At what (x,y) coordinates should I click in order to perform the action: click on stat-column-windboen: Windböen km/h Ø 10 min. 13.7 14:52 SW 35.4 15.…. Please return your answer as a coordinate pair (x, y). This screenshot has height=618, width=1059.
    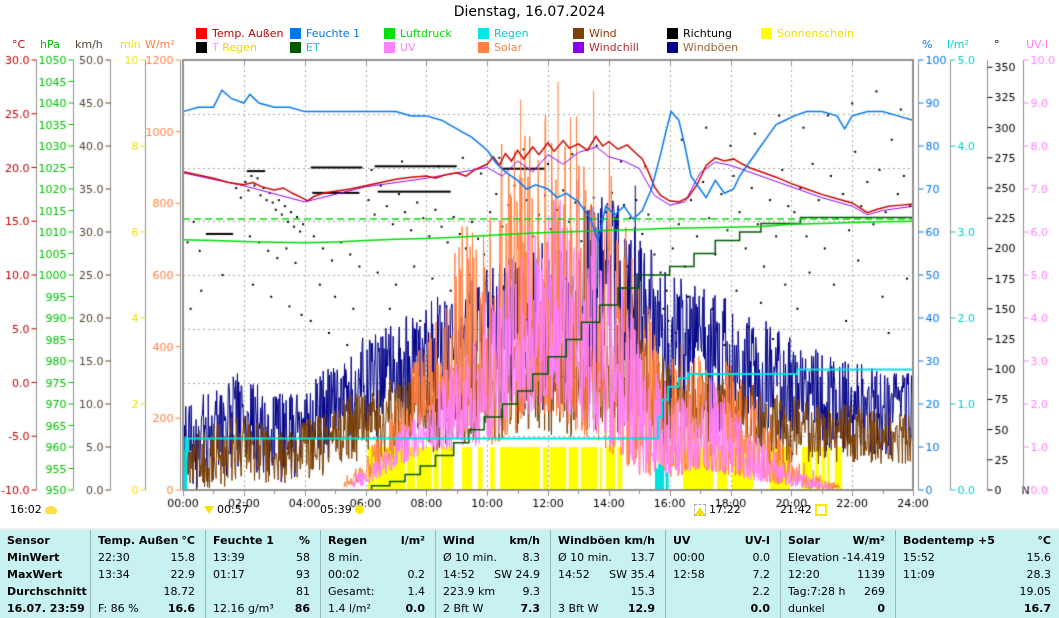
    Looking at the image, I should click on (607, 574).